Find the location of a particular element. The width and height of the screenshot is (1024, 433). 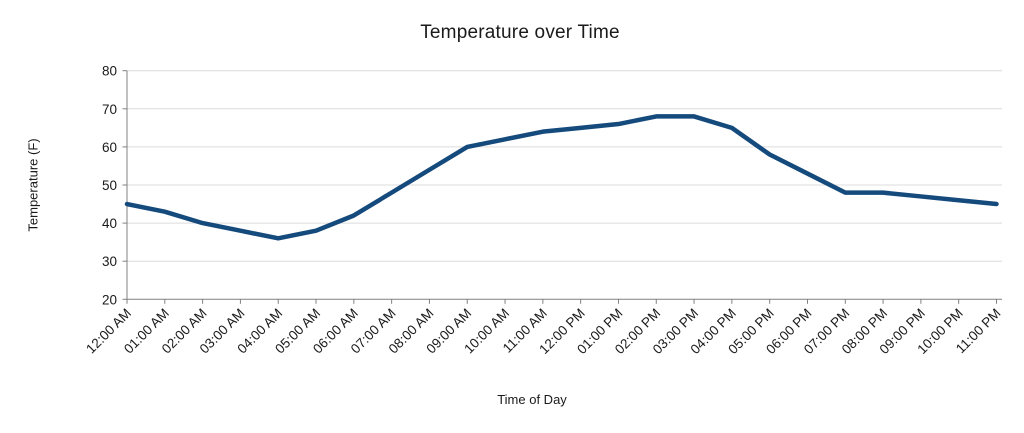

y-tick-label: 40 is located at coordinates (109, 223).